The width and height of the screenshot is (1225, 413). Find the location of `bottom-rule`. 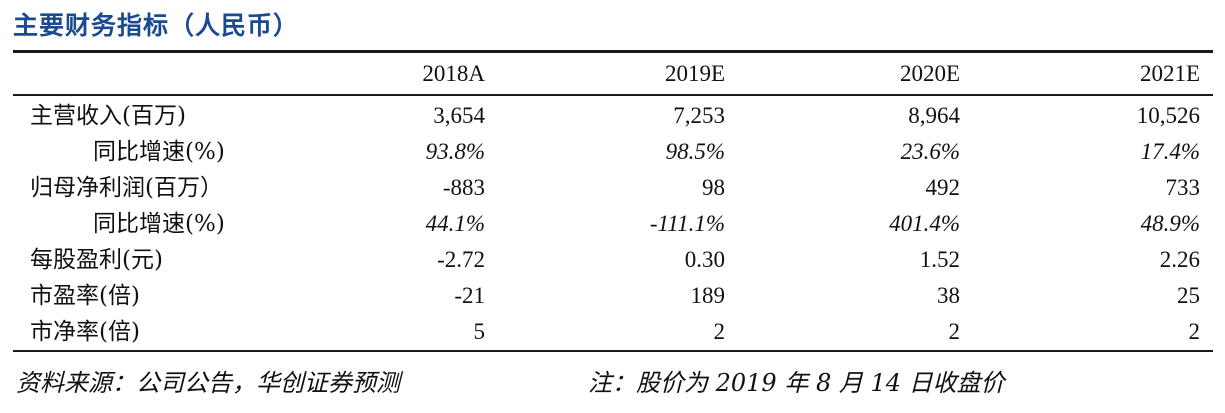

bottom-rule is located at coordinates (613, 351).